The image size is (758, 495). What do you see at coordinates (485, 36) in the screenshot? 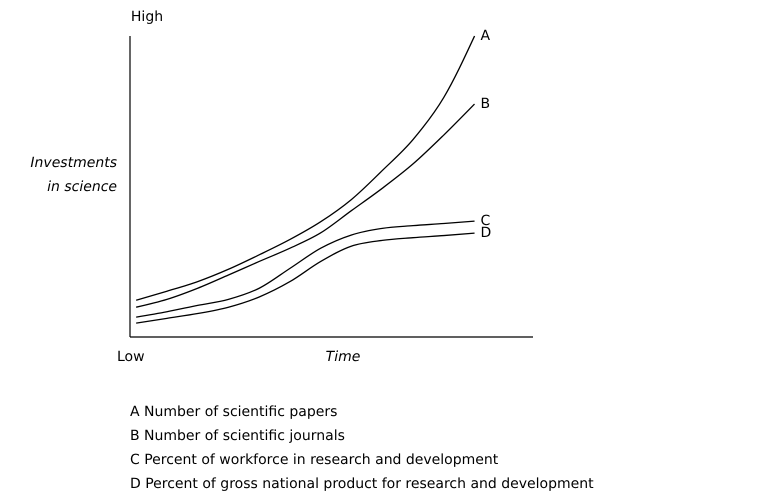
I see `series-label: A` at bounding box center [485, 36].